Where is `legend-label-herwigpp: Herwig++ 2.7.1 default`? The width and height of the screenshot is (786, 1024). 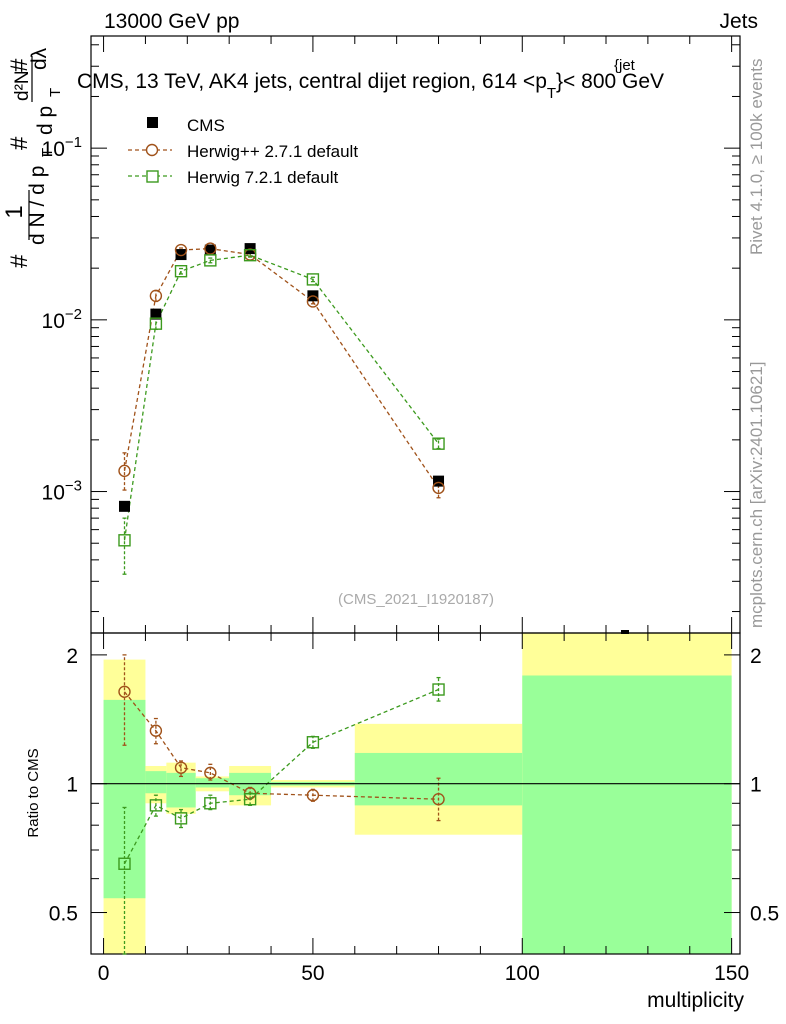
legend-label-herwigpp: Herwig++ 2.7.1 default is located at coordinates (272, 151).